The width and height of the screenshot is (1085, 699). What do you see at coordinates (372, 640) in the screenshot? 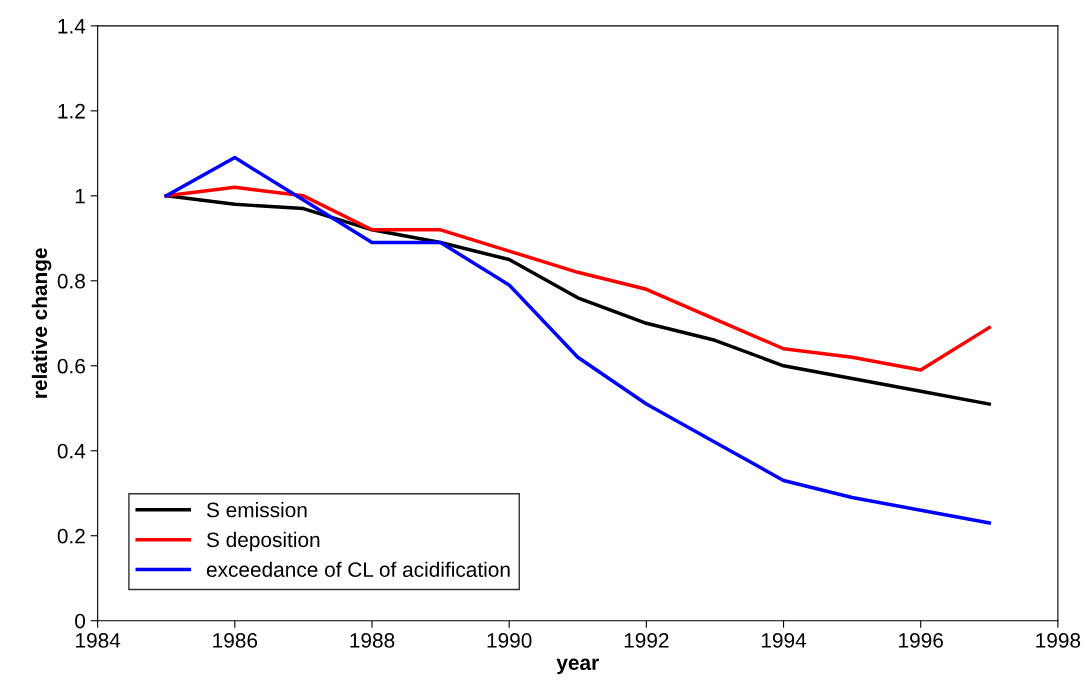
I see `x-tick-label: 1988` at bounding box center [372, 640].